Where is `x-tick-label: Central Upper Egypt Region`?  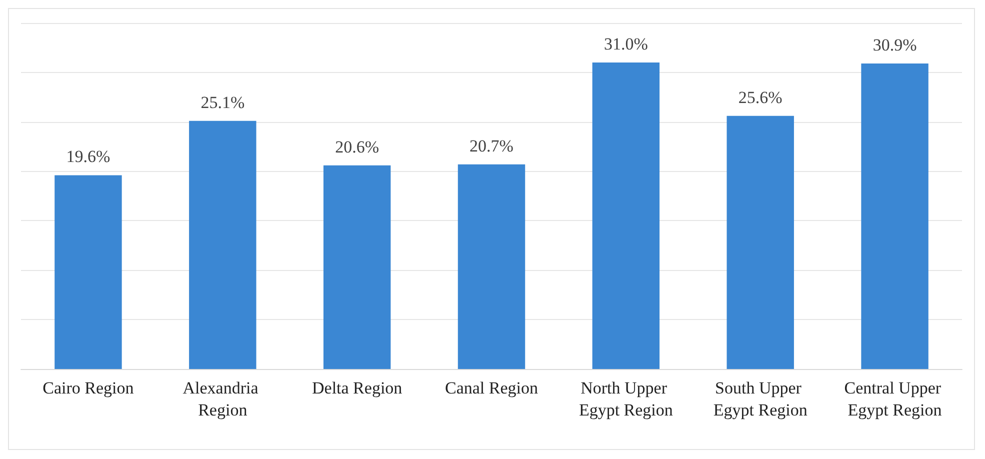 x-tick-label: Central Upper Egypt Region is located at coordinates (895, 399).